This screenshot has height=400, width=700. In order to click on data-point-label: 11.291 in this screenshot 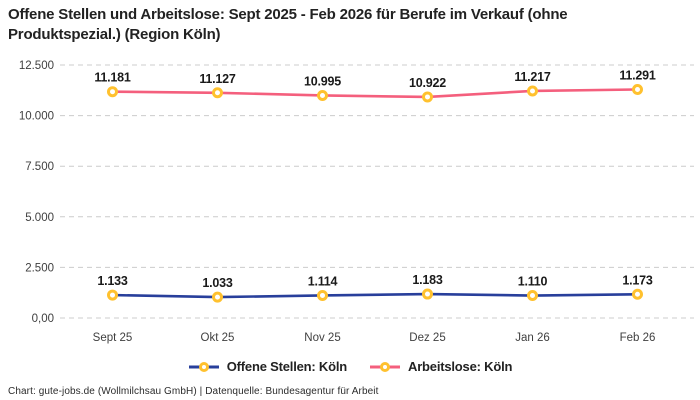, I will do `click(637, 75)`.